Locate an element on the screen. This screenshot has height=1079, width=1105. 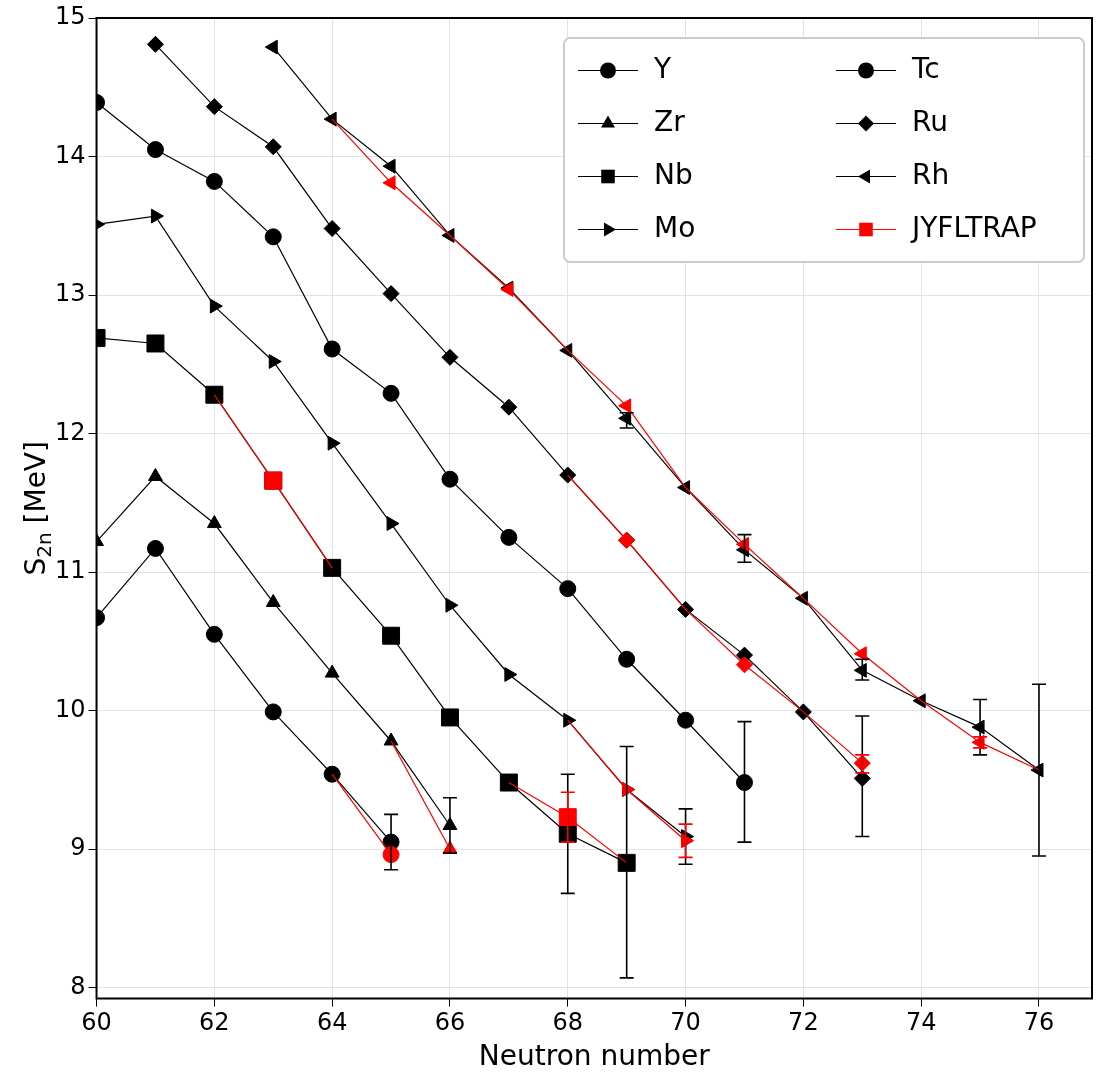
y-tick-label: 14 is located at coordinates (70, 154).